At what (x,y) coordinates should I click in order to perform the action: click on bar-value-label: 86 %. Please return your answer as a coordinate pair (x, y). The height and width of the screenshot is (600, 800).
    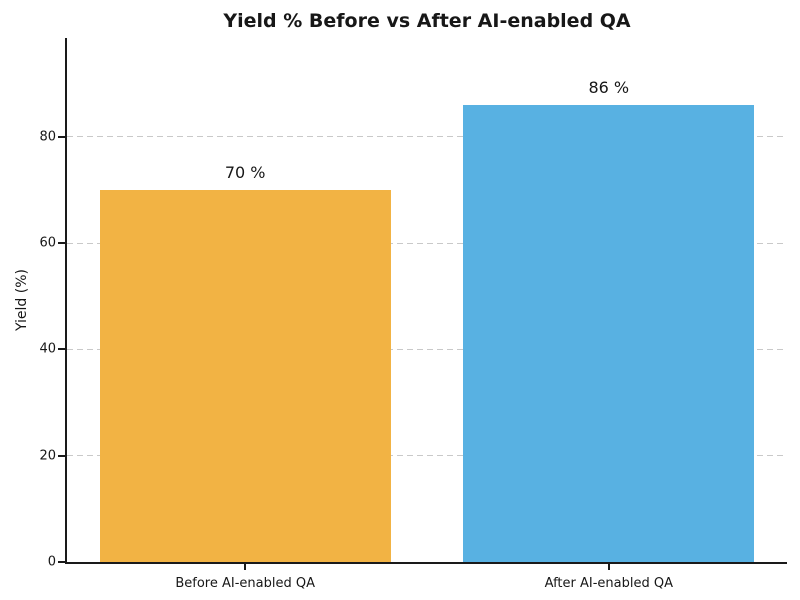
    Looking at the image, I should click on (609, 87).